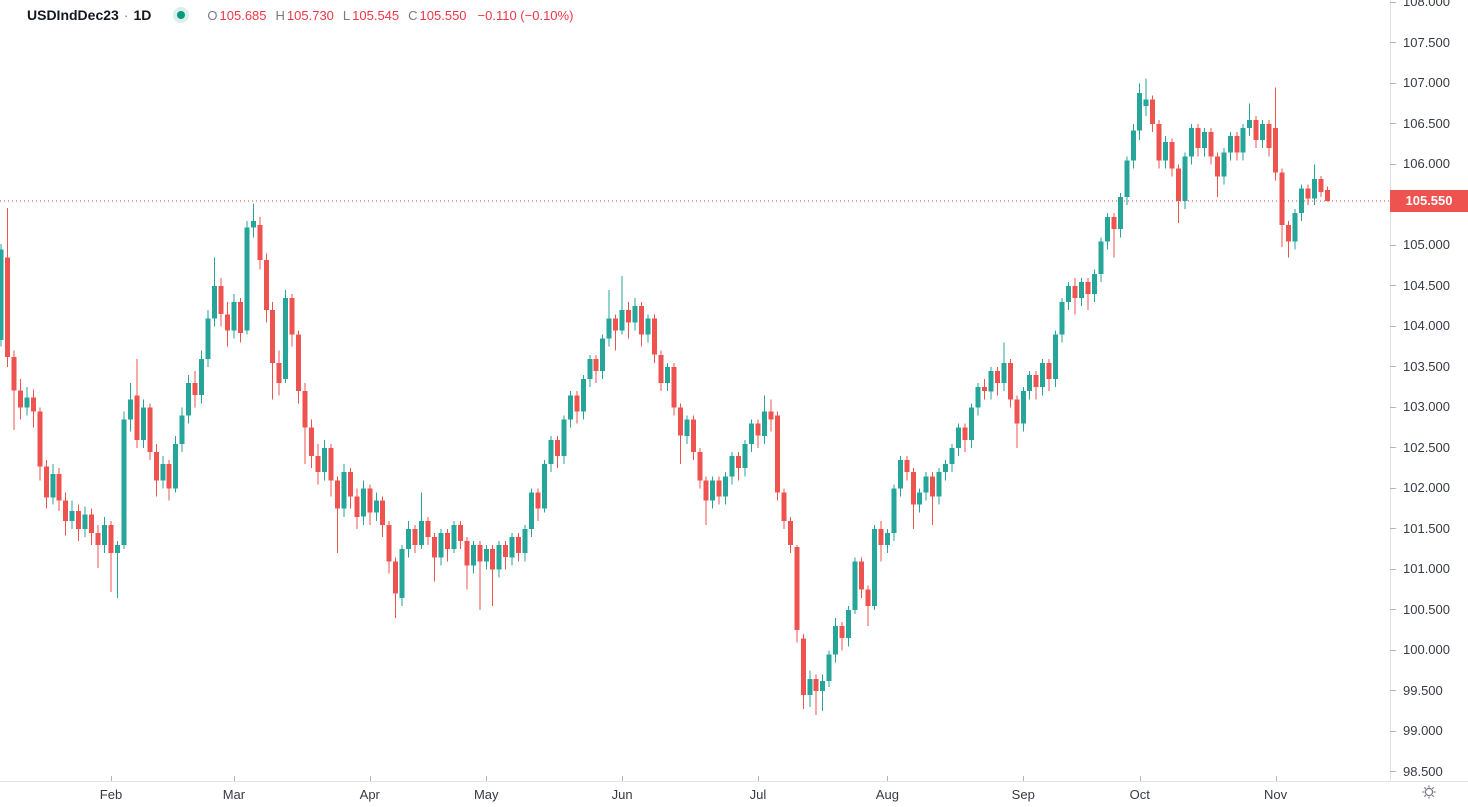 The image size is (1468, 807). What do you see at coordinates (734, 781) in the screenshot?
I see `time-axis-border` at bounding box center [734, 781].